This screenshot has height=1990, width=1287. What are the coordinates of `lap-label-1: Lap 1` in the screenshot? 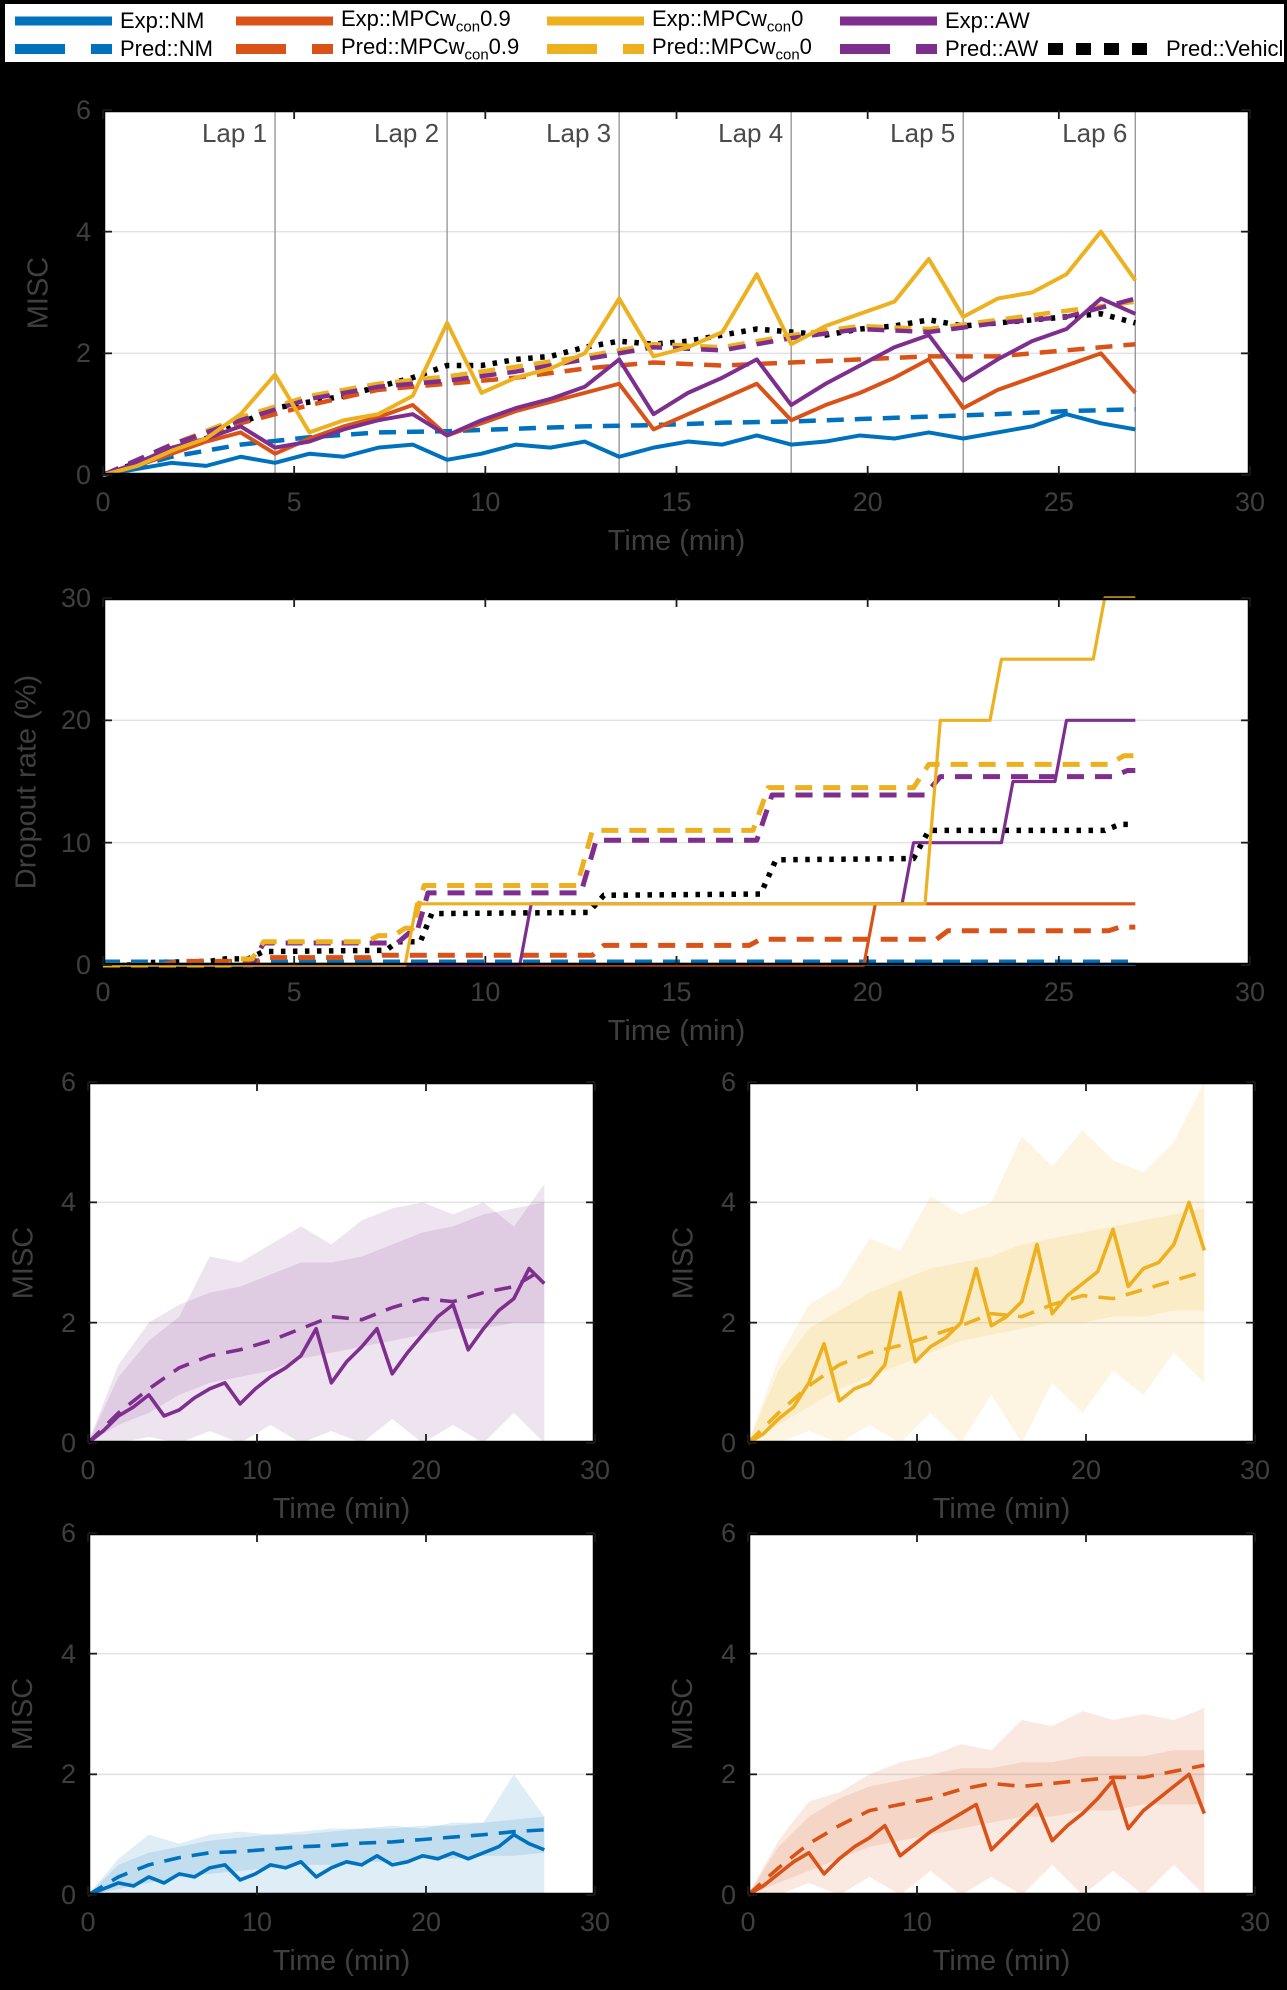 It's located at (234, 133).